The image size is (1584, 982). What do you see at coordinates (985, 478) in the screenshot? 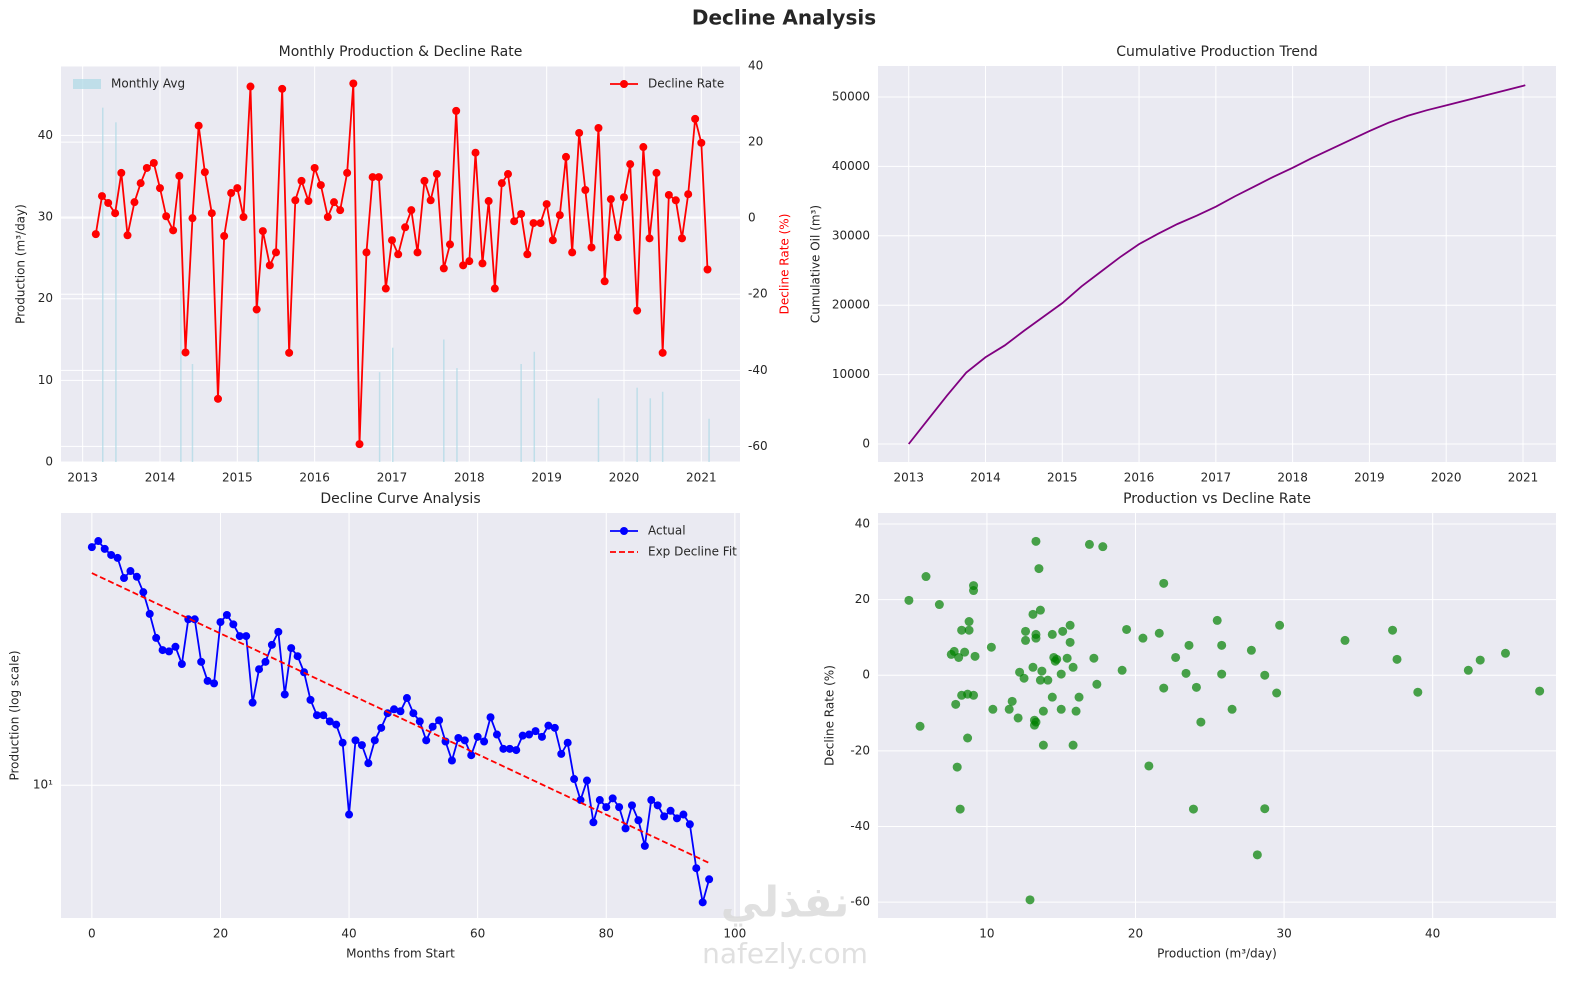
I see `x-tick-label: 2014` at bounding box center [985, 478].